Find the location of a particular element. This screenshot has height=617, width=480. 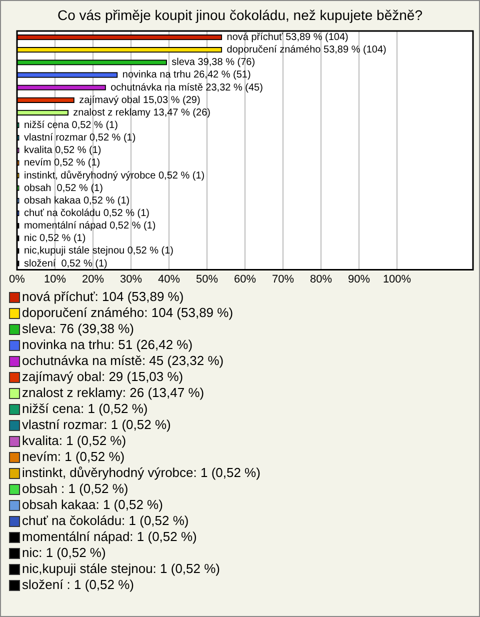

category-label: doporučení známého 53,89 % (104) is located at coordinates (306, 50).